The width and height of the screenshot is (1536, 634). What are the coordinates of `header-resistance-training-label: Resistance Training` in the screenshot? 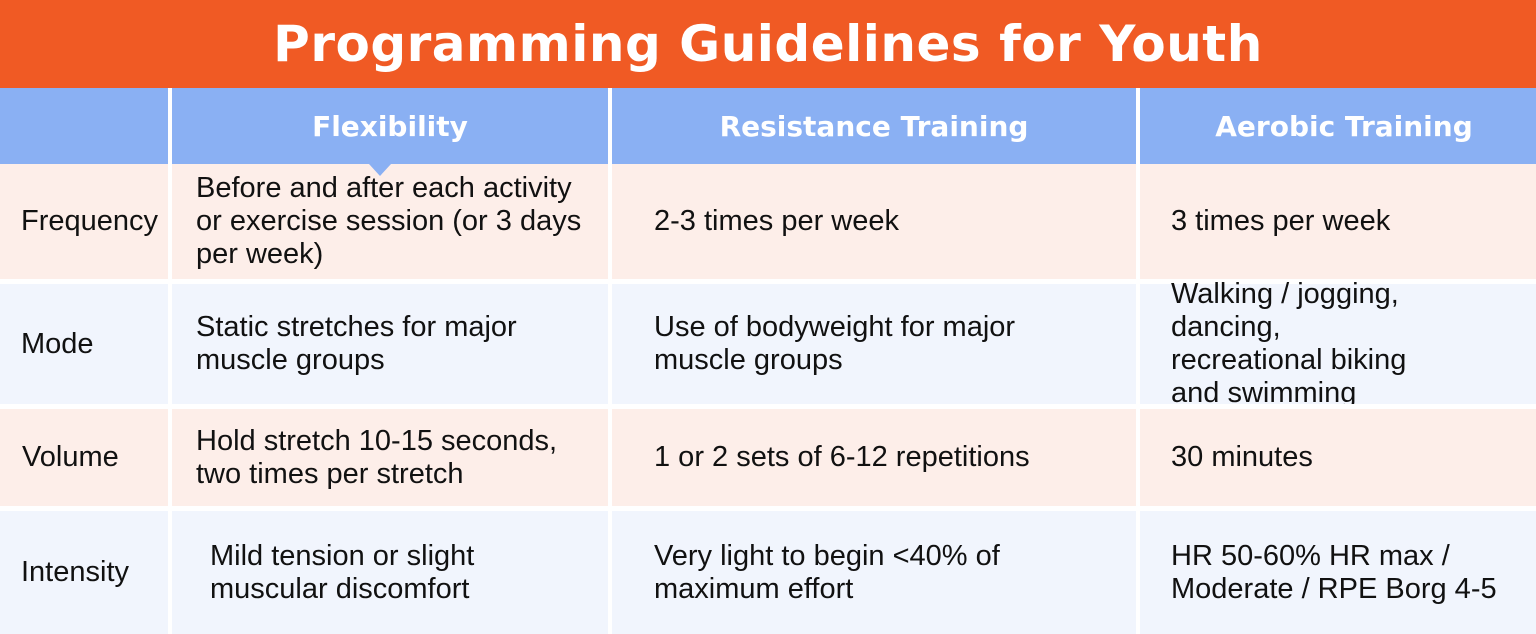 It's located at (874, 126).